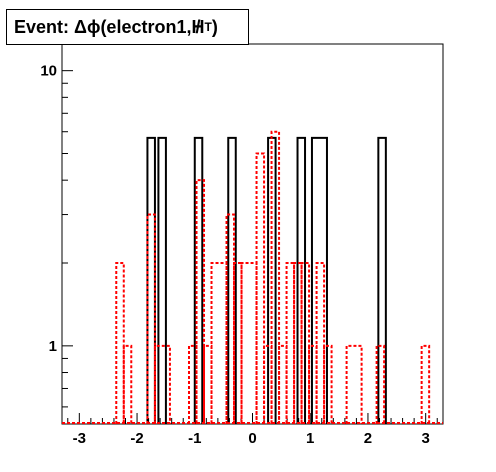  Describe the element at coordinates (48, 71) in the screenshot. I see `y-tick-label: 10` at that location.